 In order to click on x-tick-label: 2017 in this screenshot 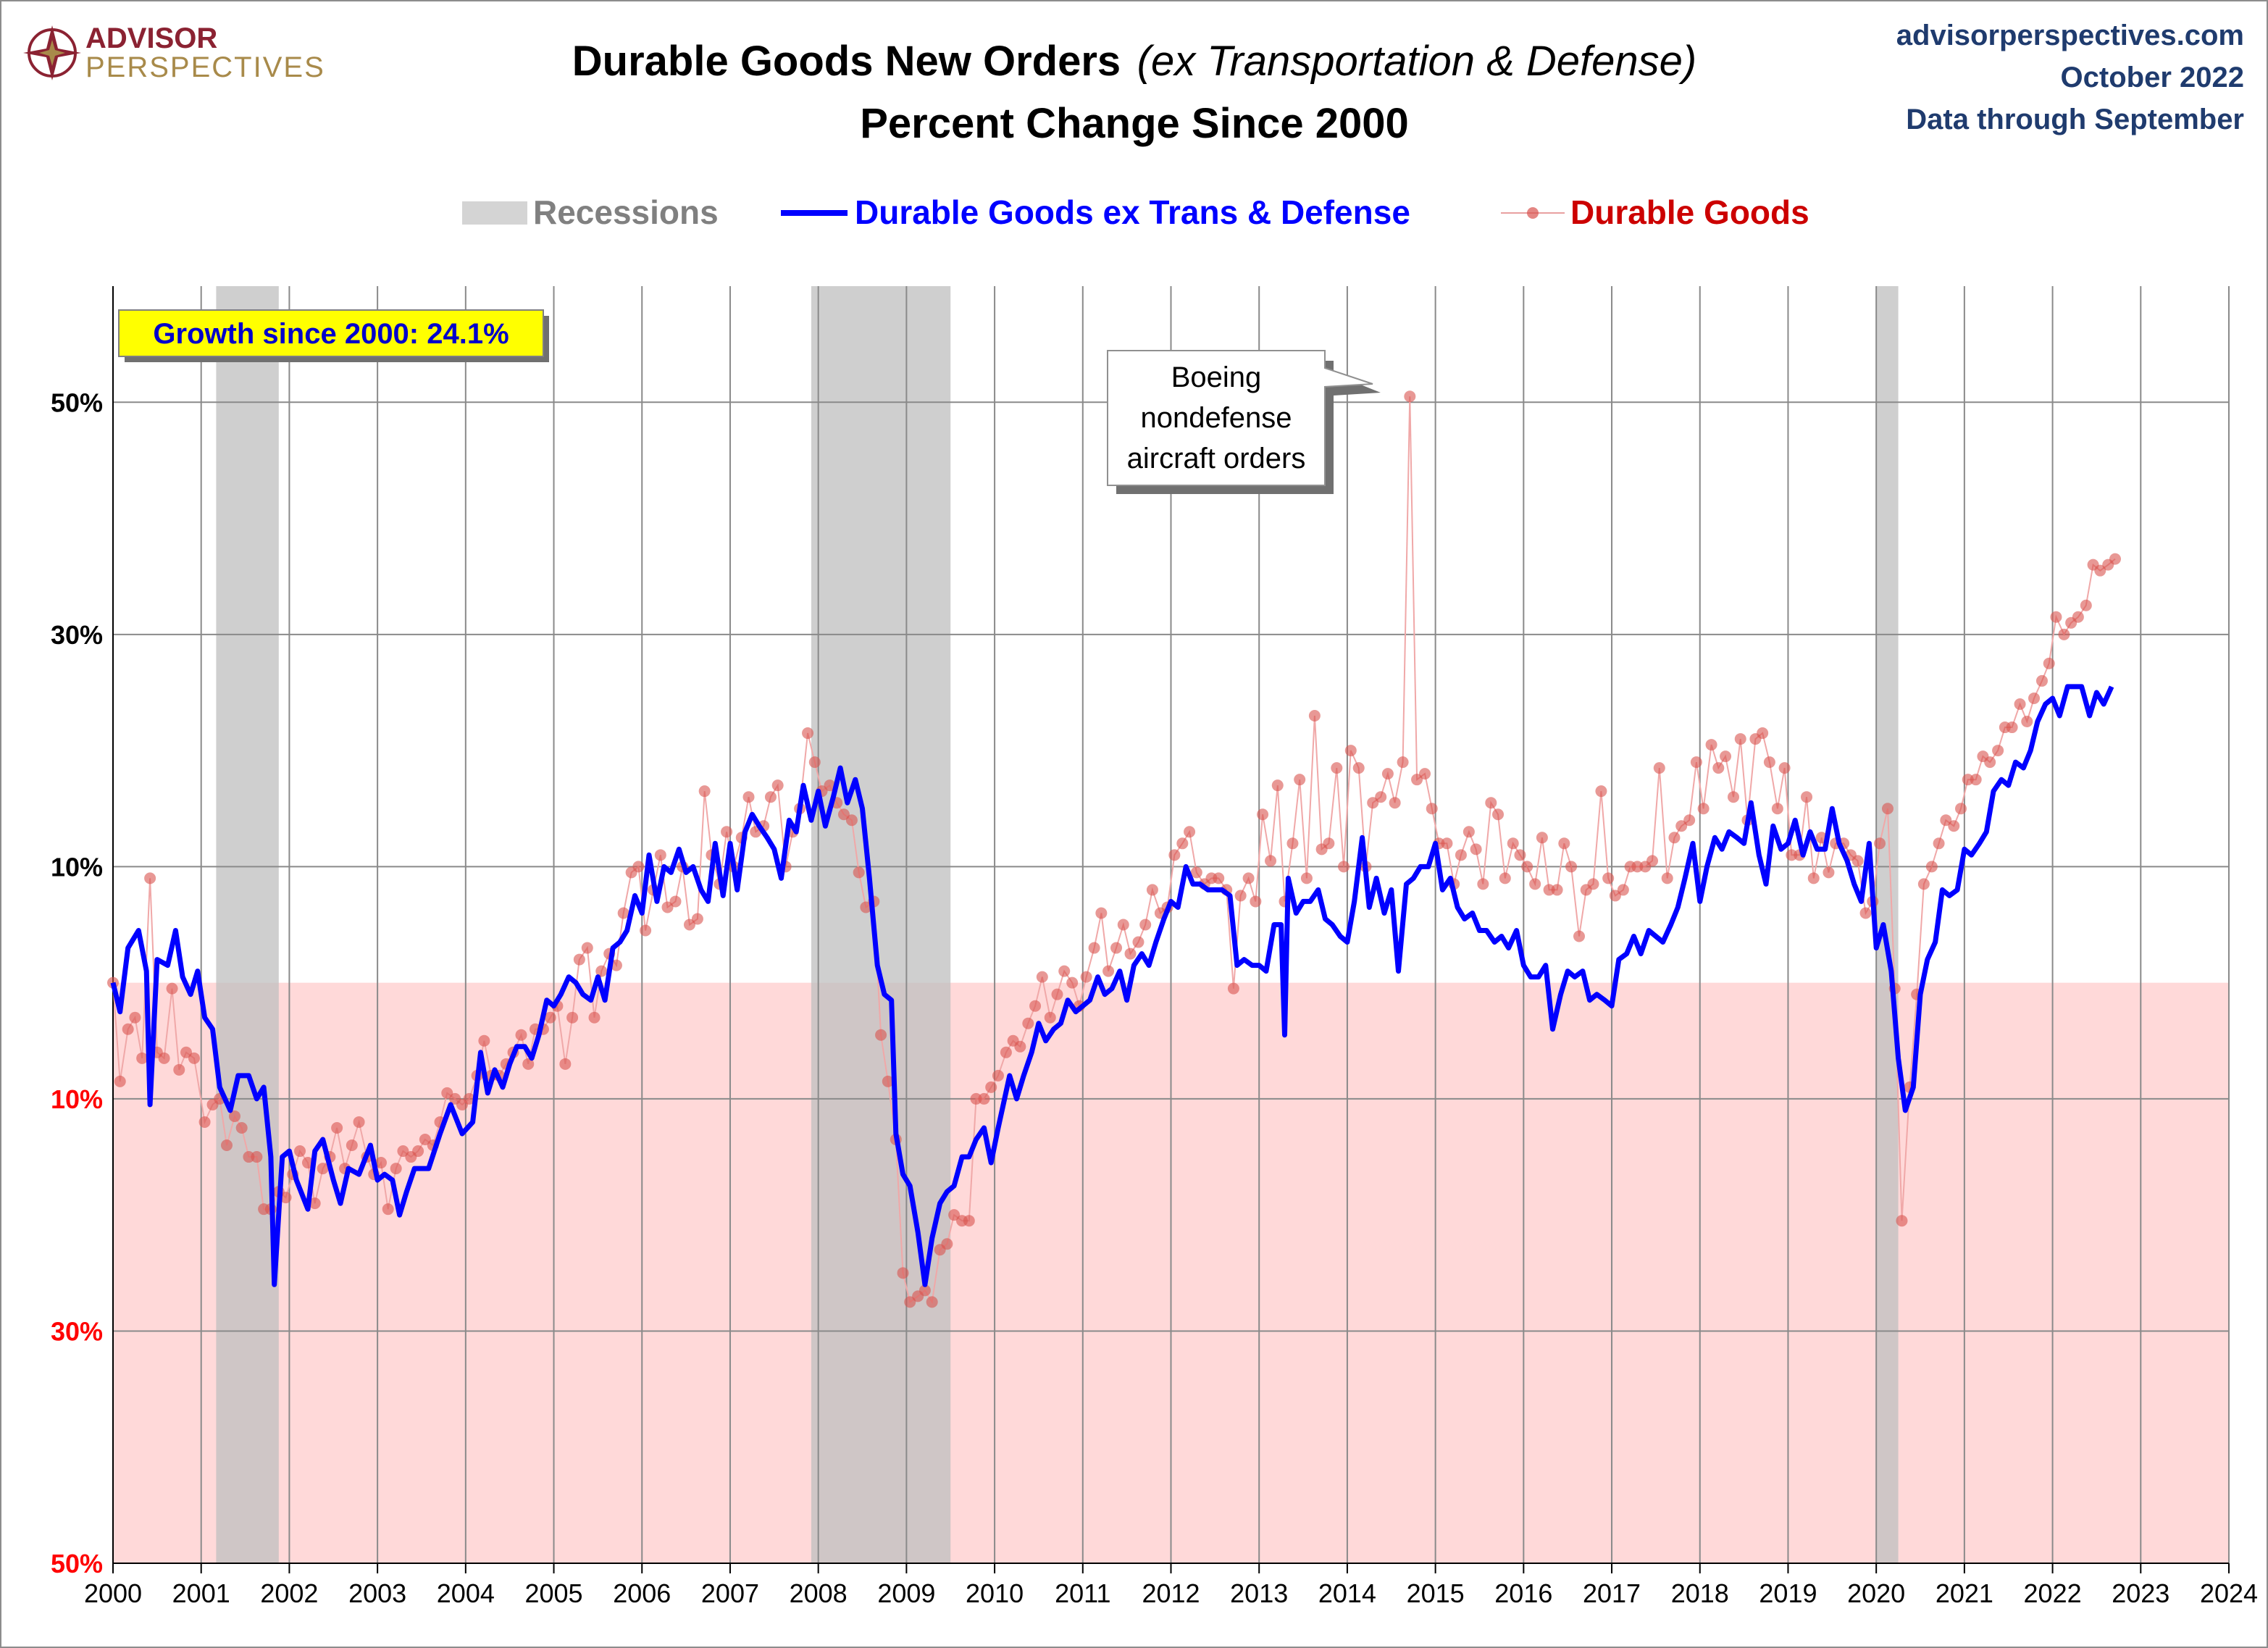, I will do `click(1612, 1593)`.